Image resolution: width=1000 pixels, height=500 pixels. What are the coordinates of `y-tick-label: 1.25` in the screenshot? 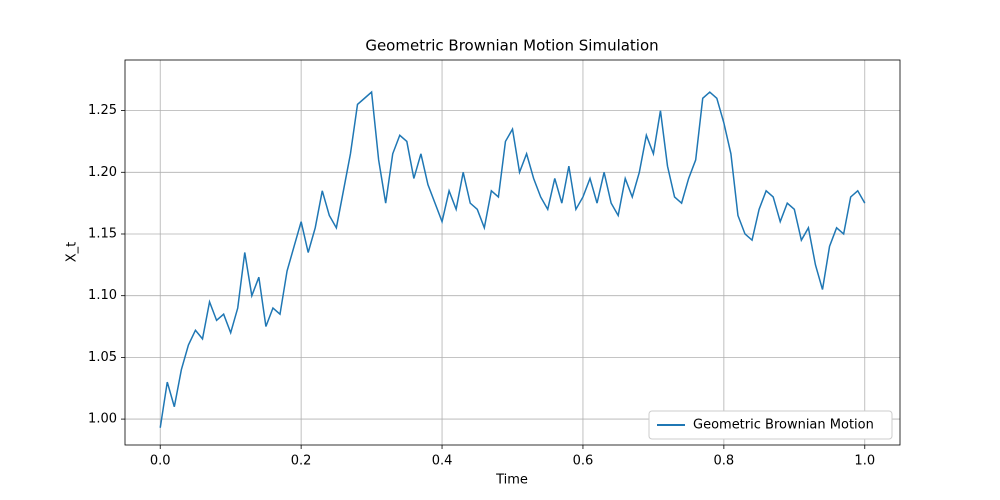 It's located at (102, 110).